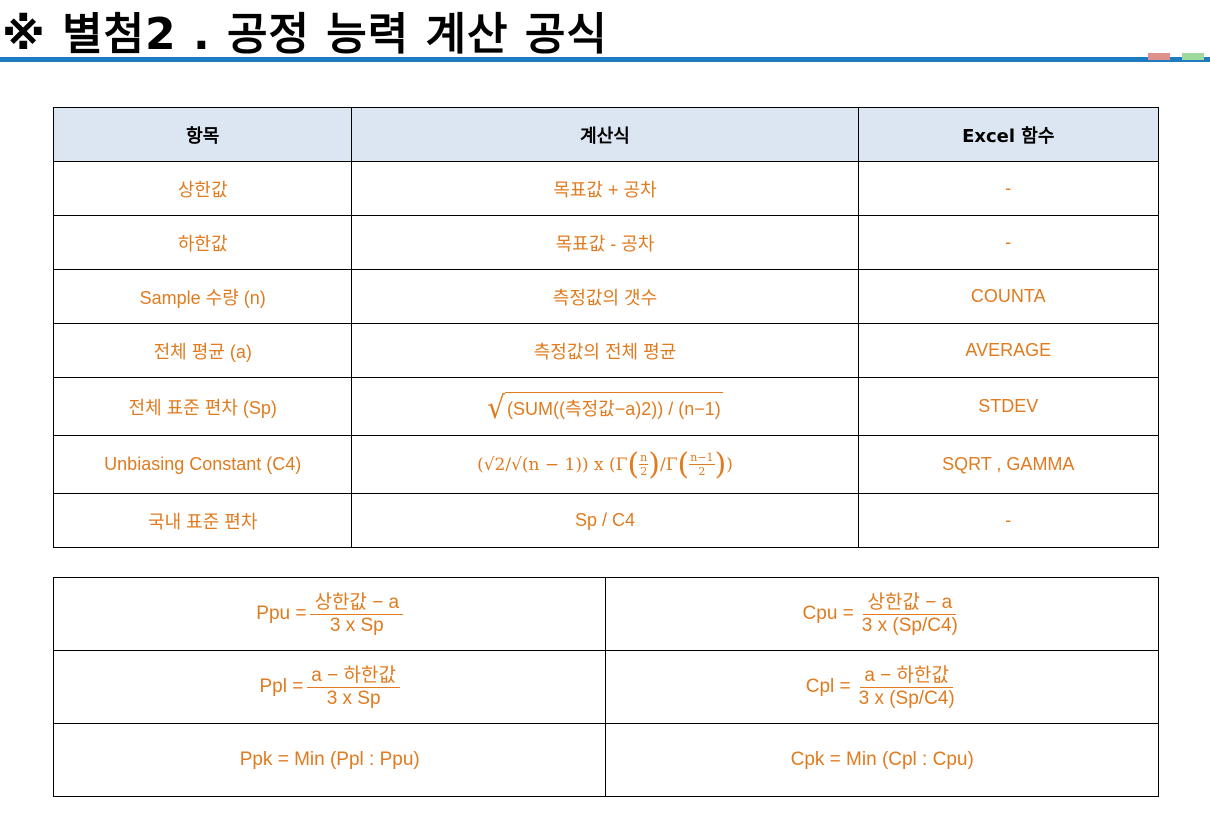 The height and width of the screenshot is (818, 1210). I want to click on table-header-row: 항목 계산식 Excel 함수, so click(606, 134).